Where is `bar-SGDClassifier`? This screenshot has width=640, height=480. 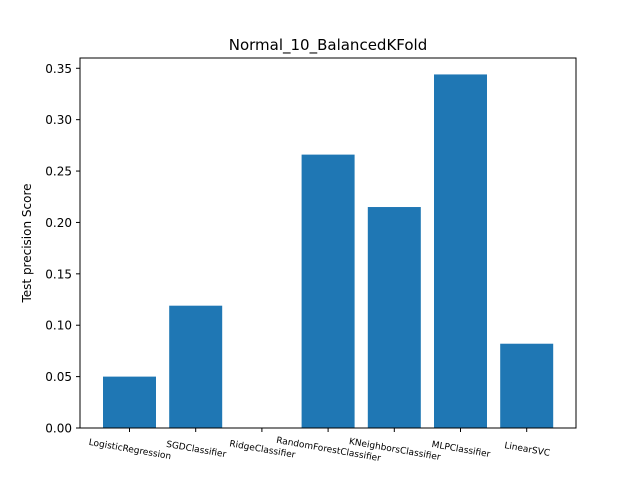 bar-SGDClassifier is located at coordinates (196, 366).